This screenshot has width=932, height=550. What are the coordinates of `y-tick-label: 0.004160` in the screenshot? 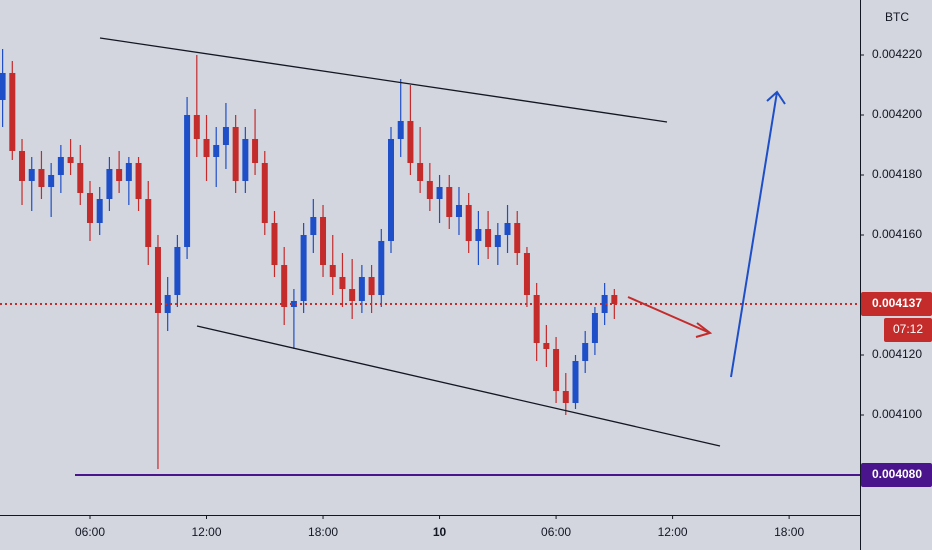 It's located at (897, 234).